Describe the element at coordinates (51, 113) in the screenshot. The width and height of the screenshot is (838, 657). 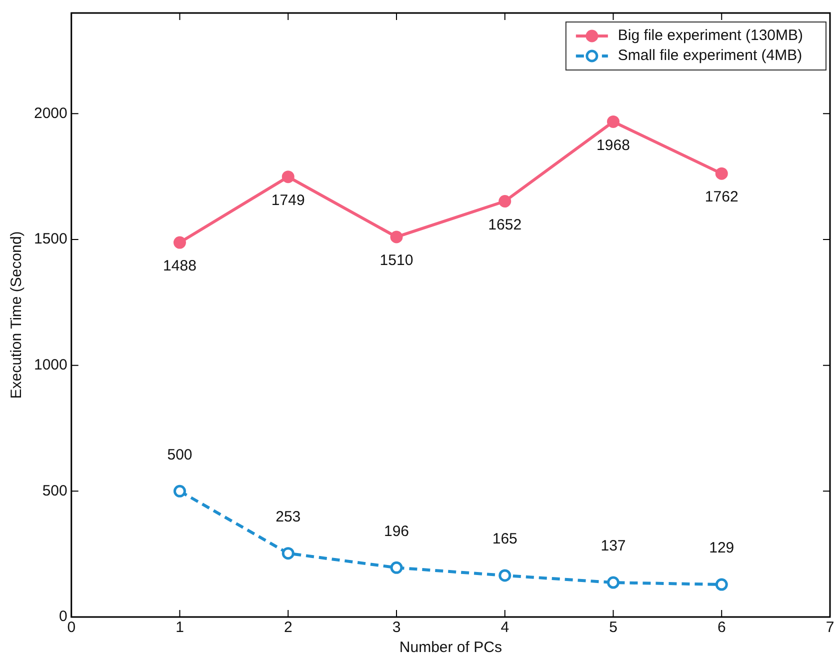
I see `y-tick-label: 2000` at that location.